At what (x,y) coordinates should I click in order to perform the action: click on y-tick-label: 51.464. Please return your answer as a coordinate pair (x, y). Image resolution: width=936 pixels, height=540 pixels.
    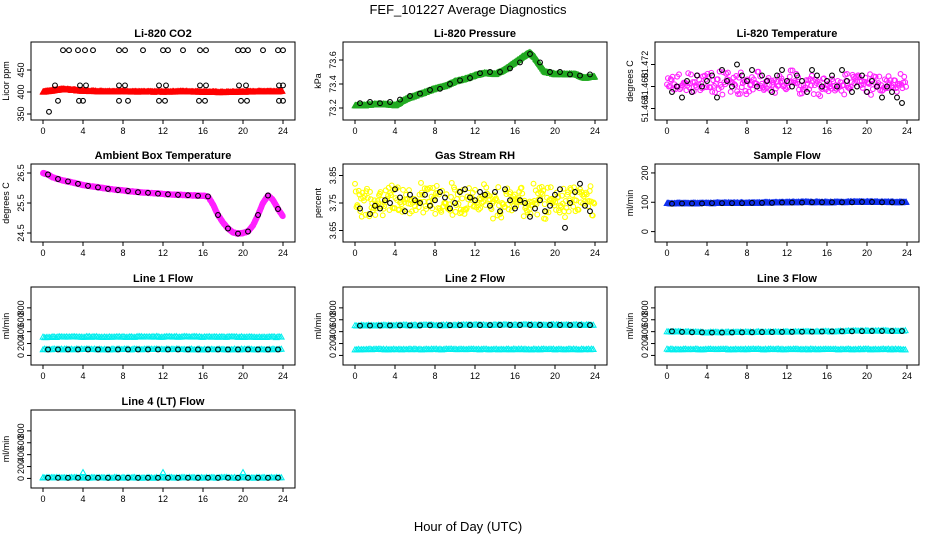
    Looking at the image, I should click on (645, 109).